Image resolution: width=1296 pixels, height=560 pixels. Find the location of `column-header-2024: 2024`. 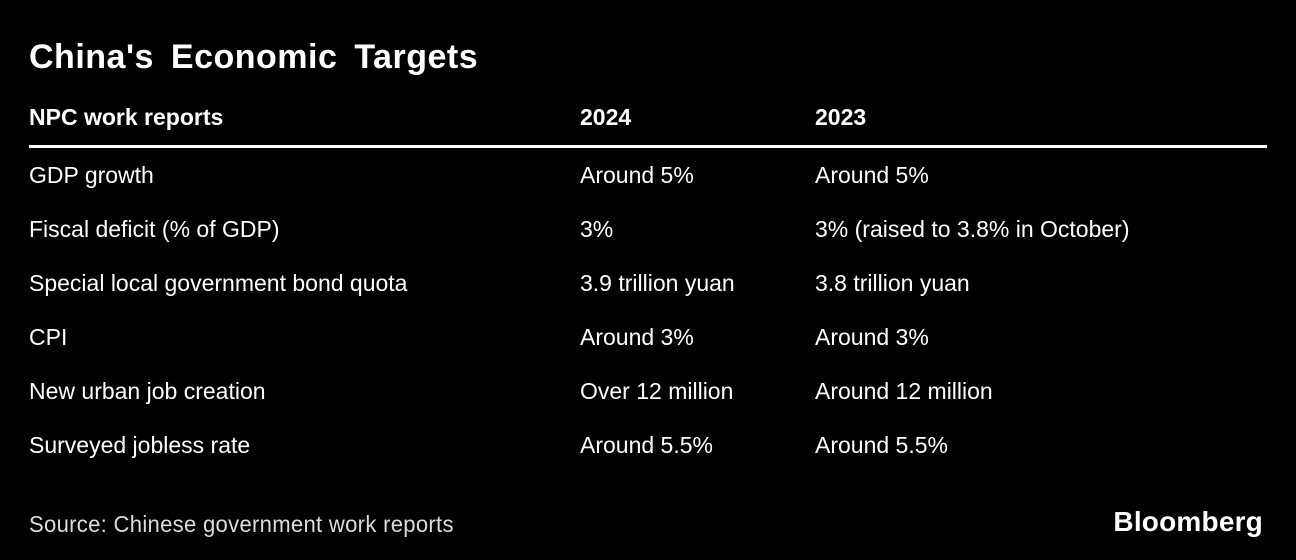

column-header-2024: 2024 is located at coordinates (606, 117).